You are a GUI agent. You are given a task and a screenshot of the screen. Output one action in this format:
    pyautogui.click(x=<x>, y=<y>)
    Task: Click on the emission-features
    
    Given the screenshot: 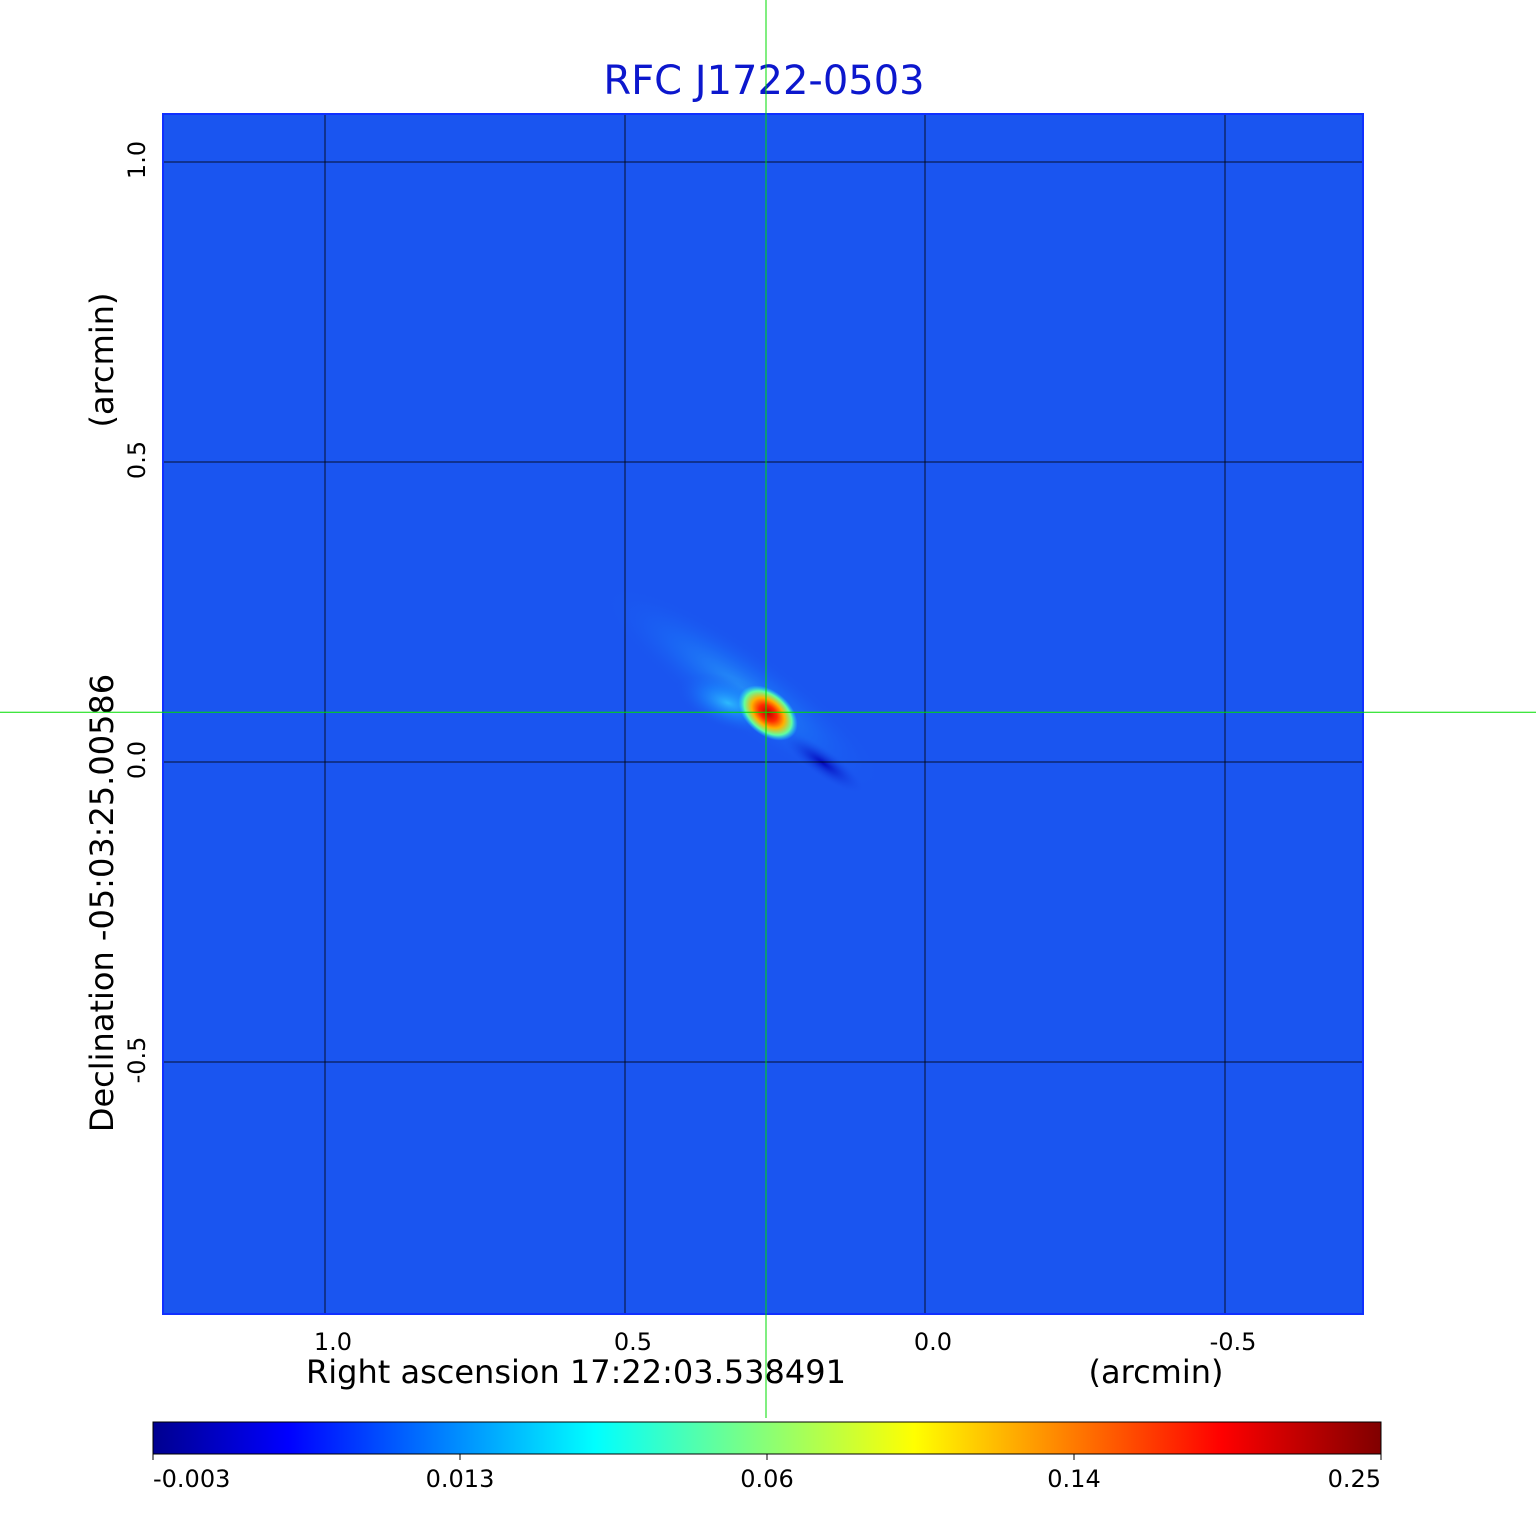 What is the action you would take?
    pyautogui.click(x=743, y=689)
    